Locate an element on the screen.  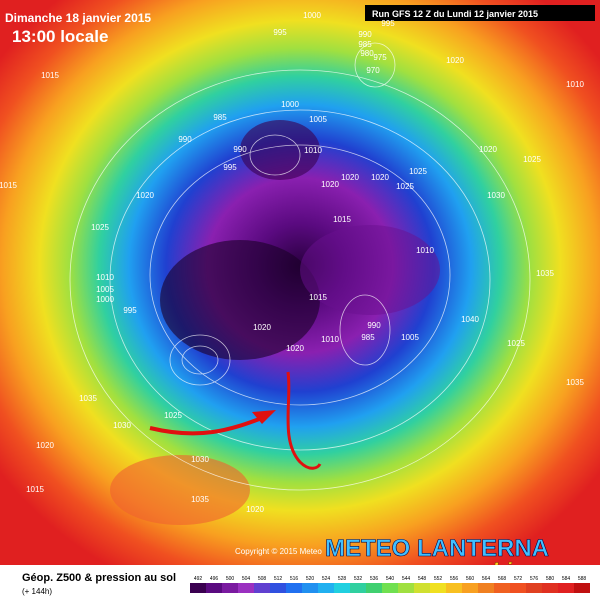
isobar-label: 970 is located at coordinates (373, 70).